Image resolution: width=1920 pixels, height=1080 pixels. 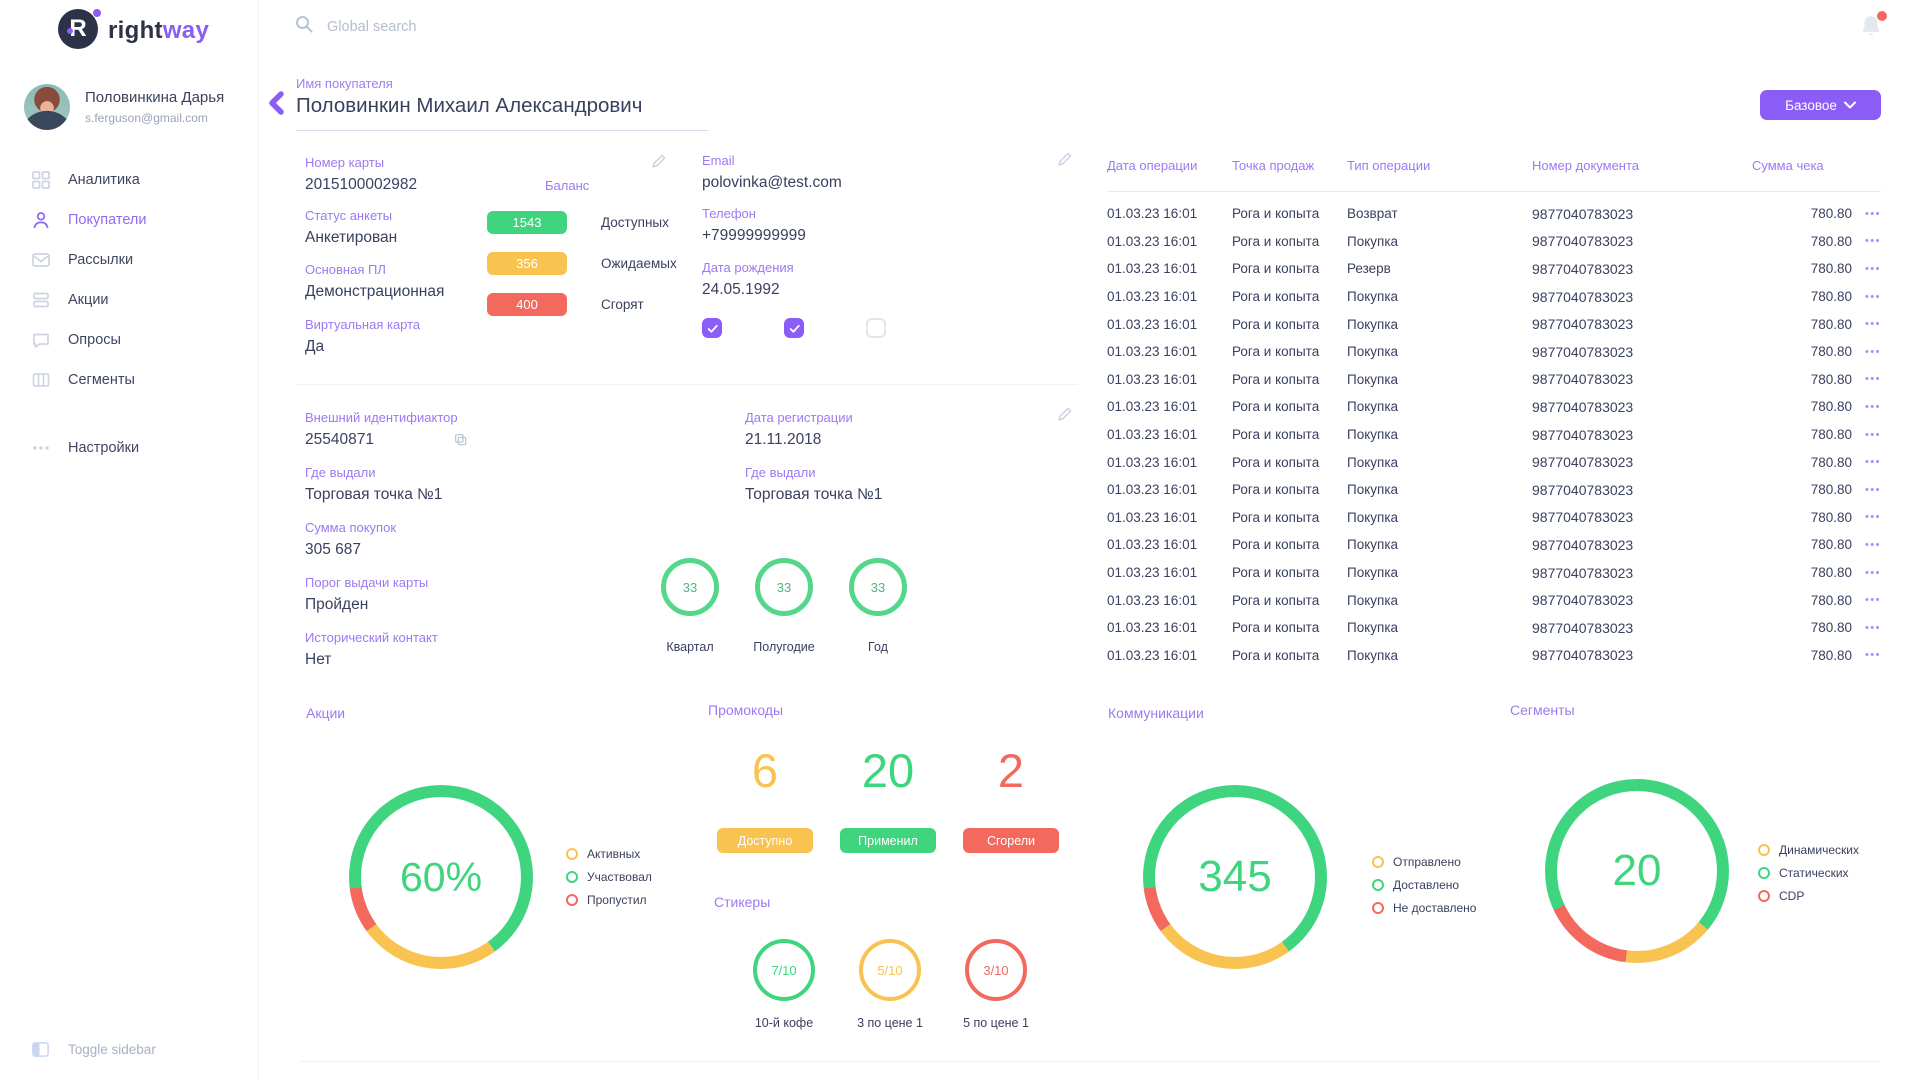 I want to click on edit-profile-button, so click(x=659, y=163).